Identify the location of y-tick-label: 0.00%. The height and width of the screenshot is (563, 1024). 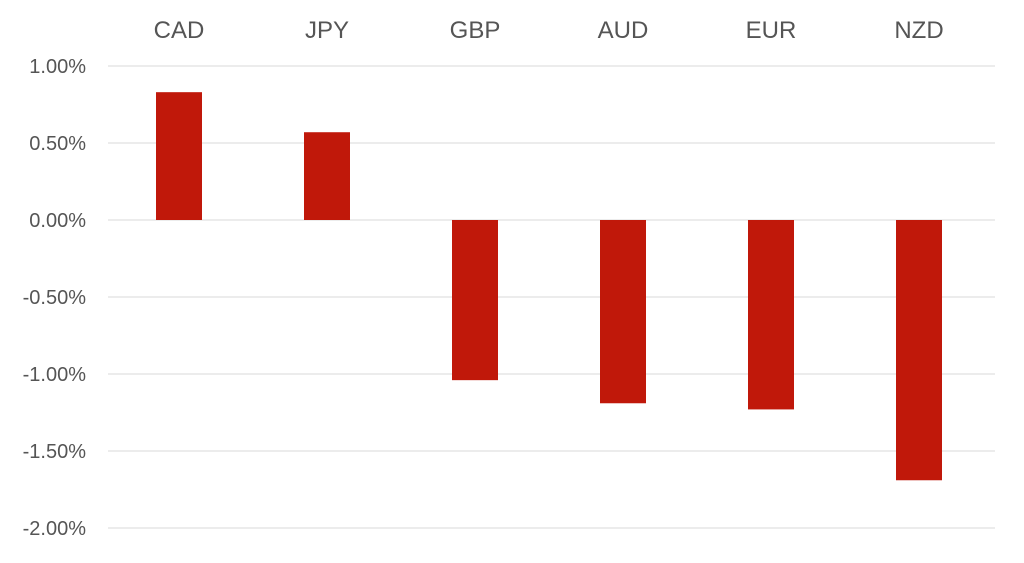
(57, 221).